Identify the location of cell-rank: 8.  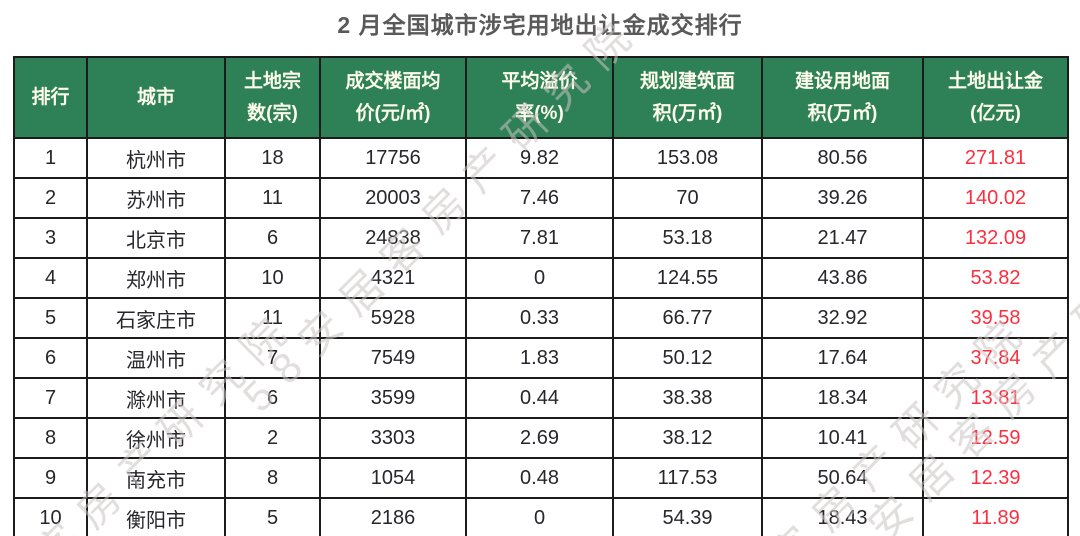
(50, 438).